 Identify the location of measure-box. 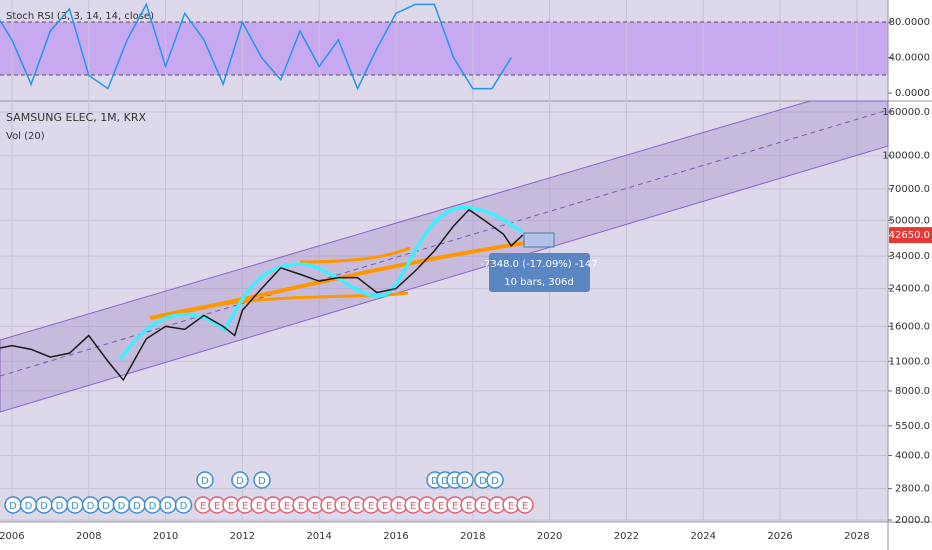
(539, 240).